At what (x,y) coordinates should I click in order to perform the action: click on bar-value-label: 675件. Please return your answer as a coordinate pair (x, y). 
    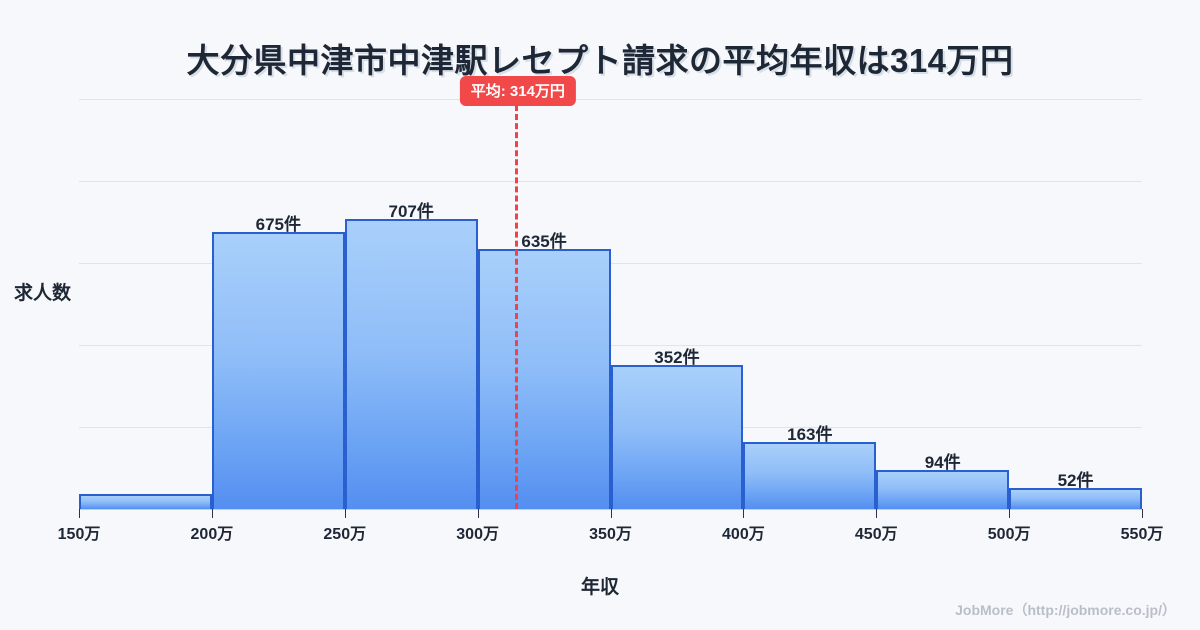
    Looking at the image, I should click on (278, 225).